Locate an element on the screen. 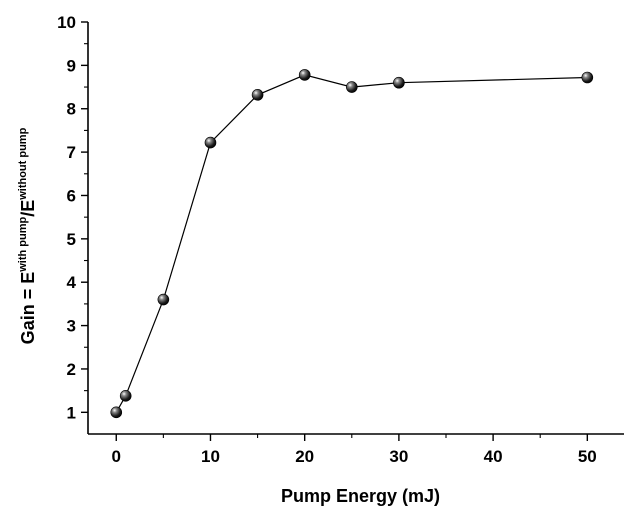 The height and width of the screenshot is (509, 625). x-tick-label: 50 is located at coordinates (587, 456).